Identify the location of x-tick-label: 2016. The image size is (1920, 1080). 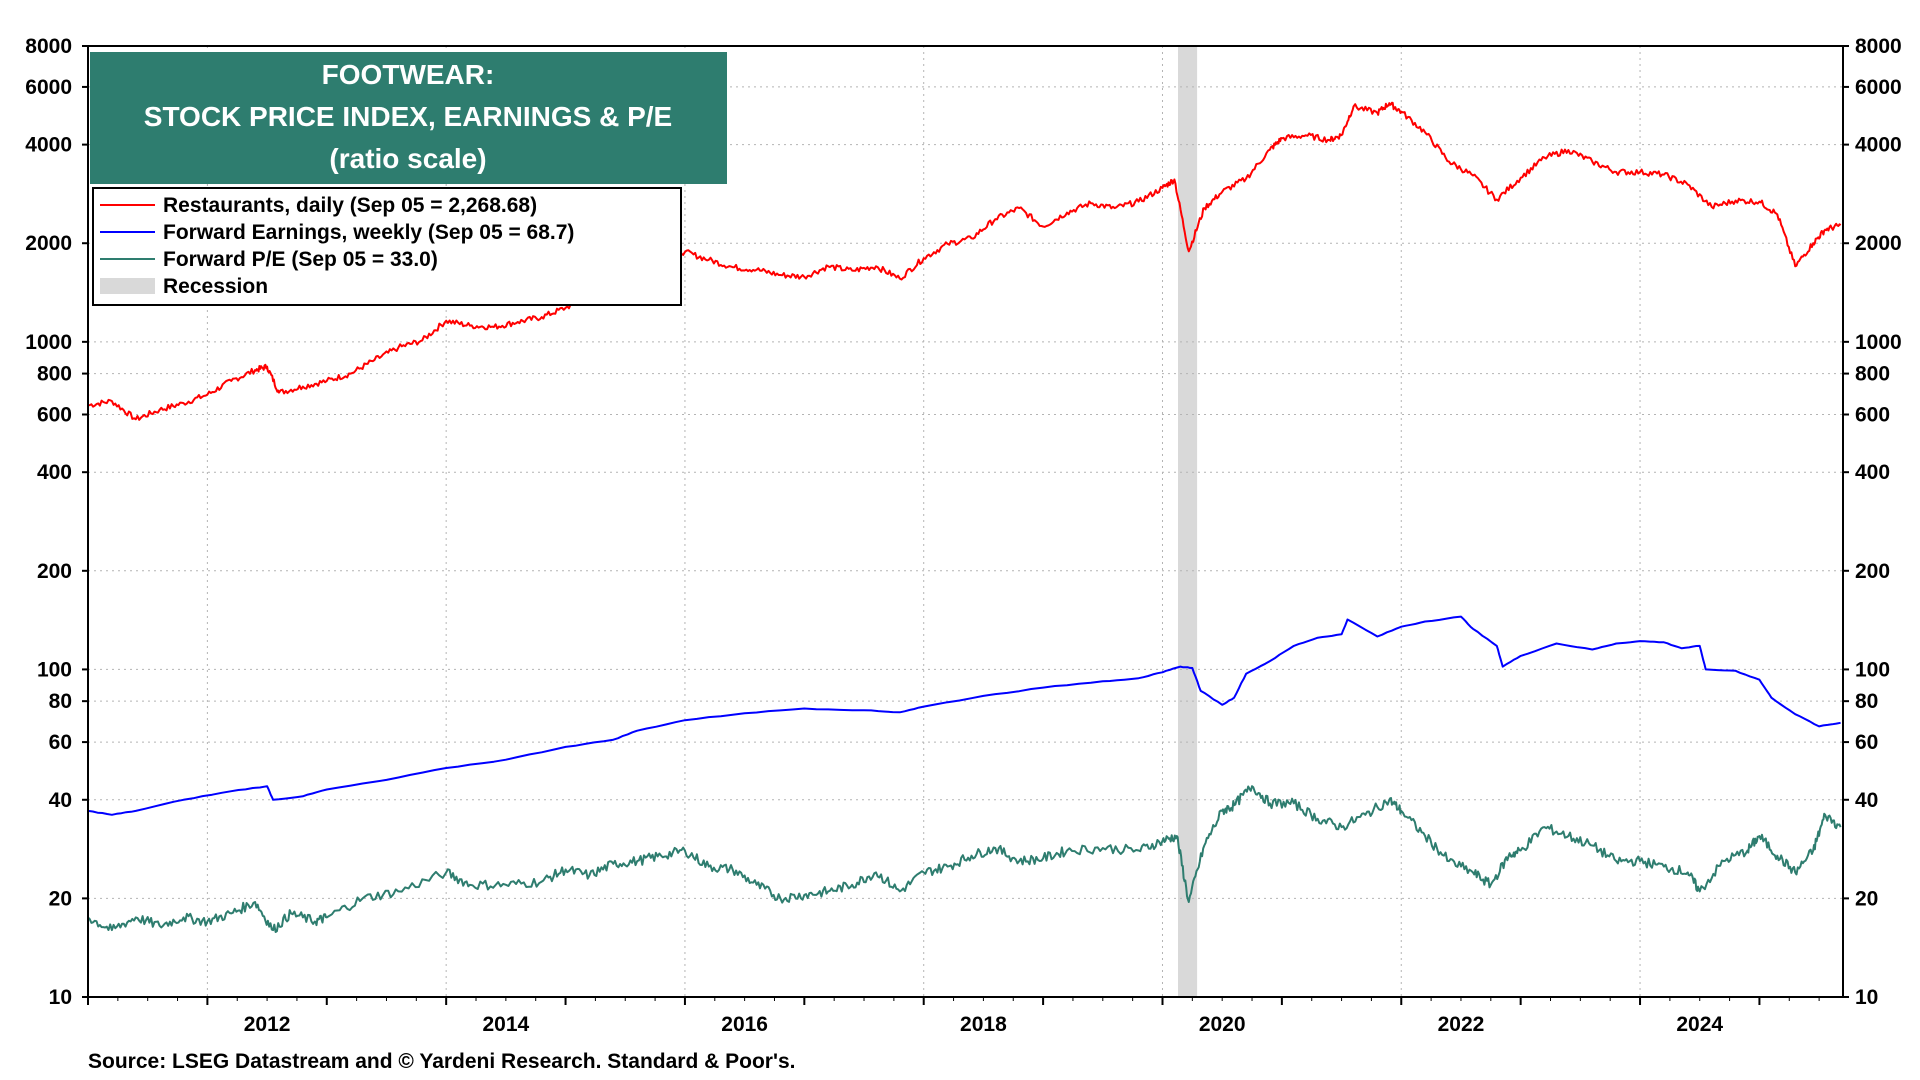
(744, 1024).